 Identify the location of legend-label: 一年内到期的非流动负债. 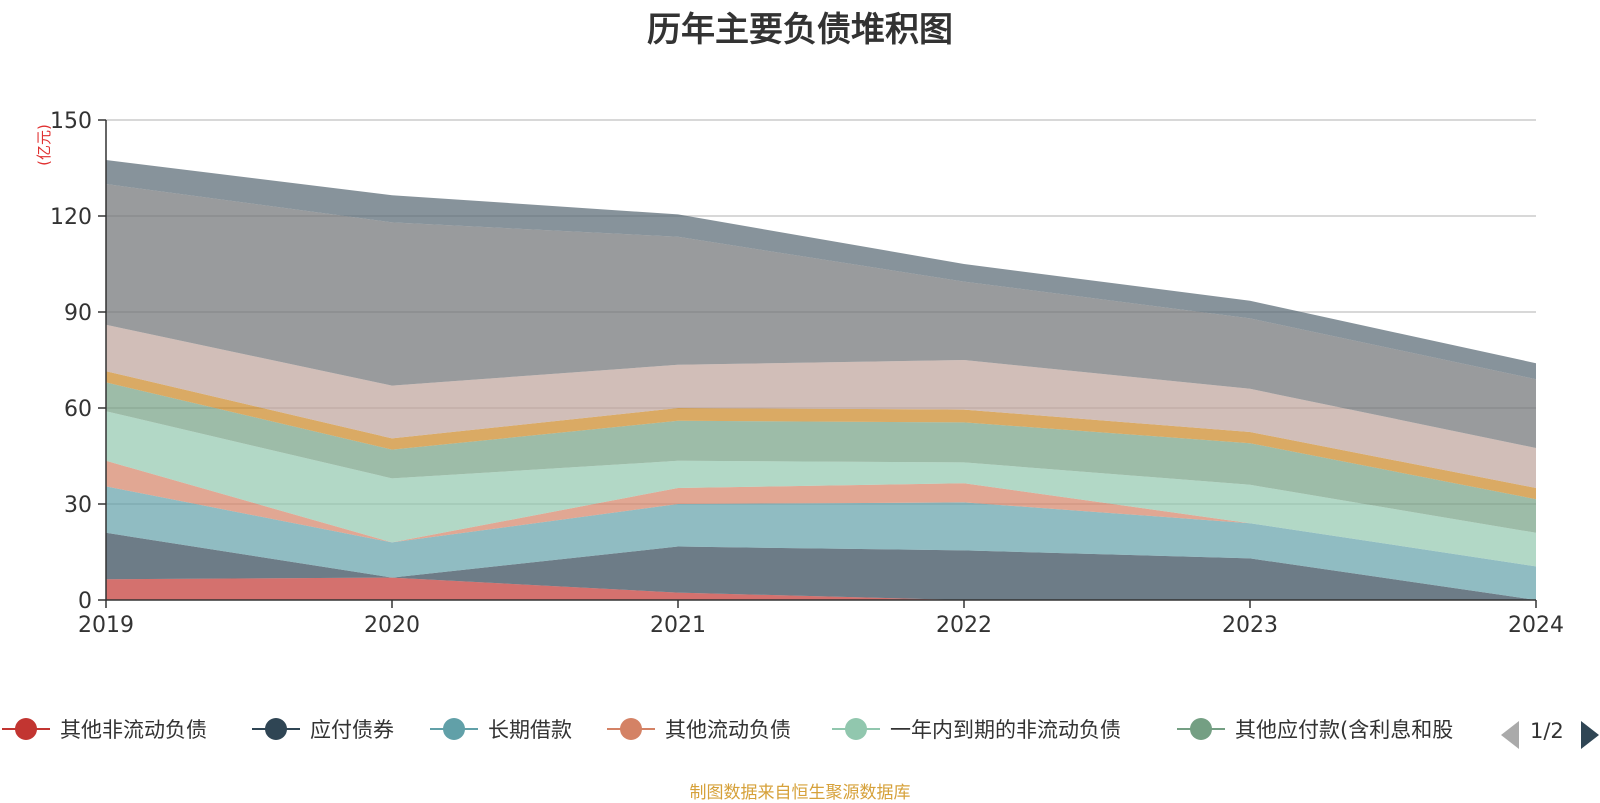
(1005, 730).